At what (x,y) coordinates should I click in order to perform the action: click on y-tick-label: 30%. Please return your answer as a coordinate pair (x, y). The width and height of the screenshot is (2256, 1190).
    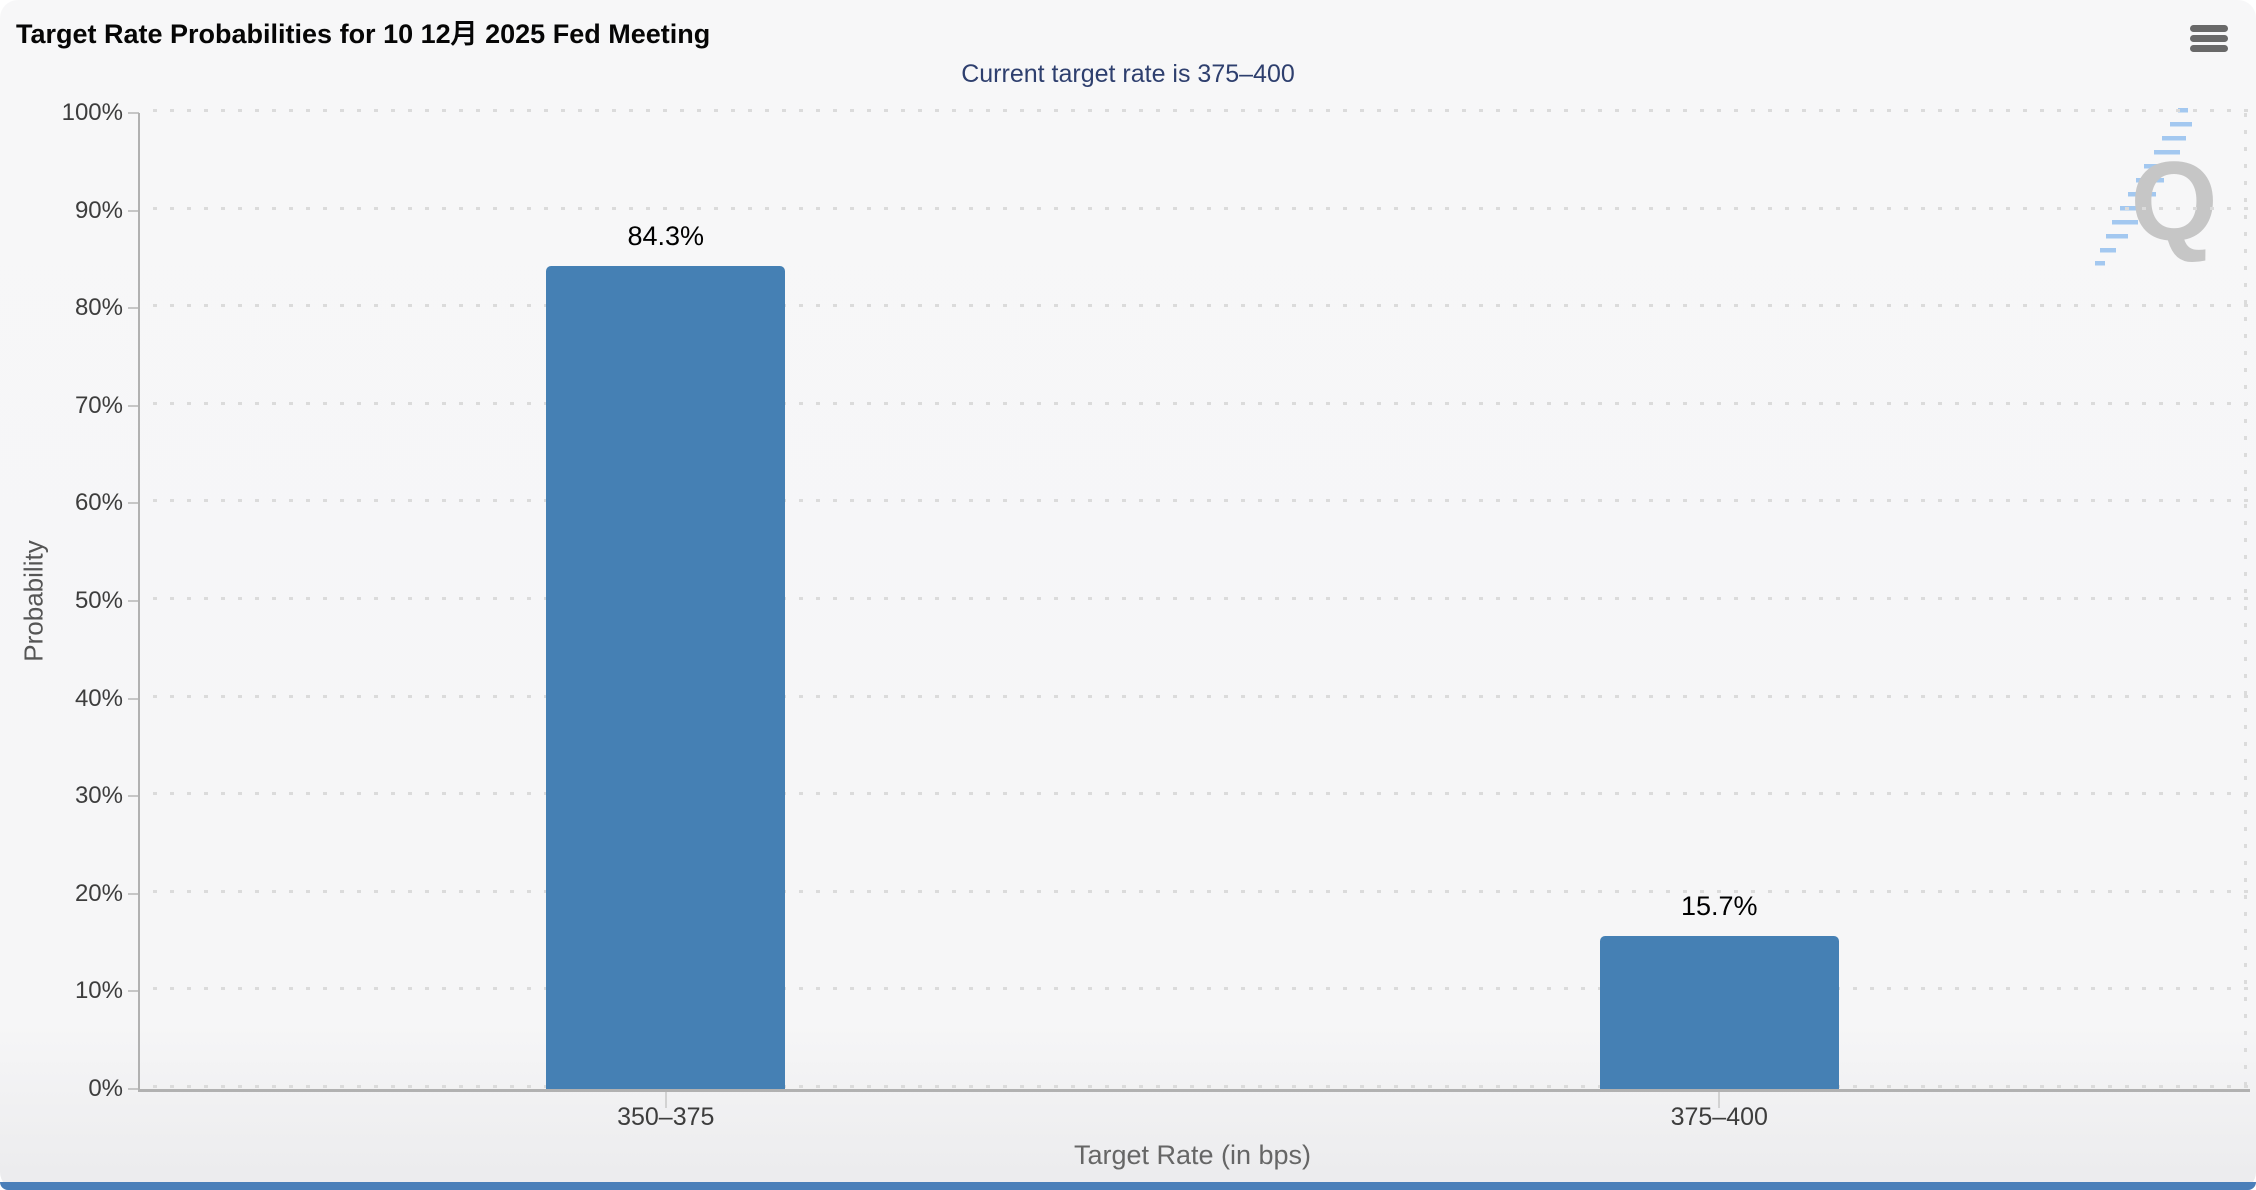
    Looking at the image, I should click on (98, 796).